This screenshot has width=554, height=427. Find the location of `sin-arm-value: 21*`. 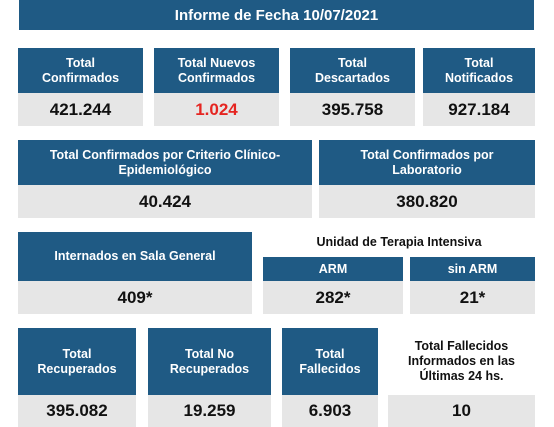

sin-arm-value: 21* is located at coordinates (472, 297).